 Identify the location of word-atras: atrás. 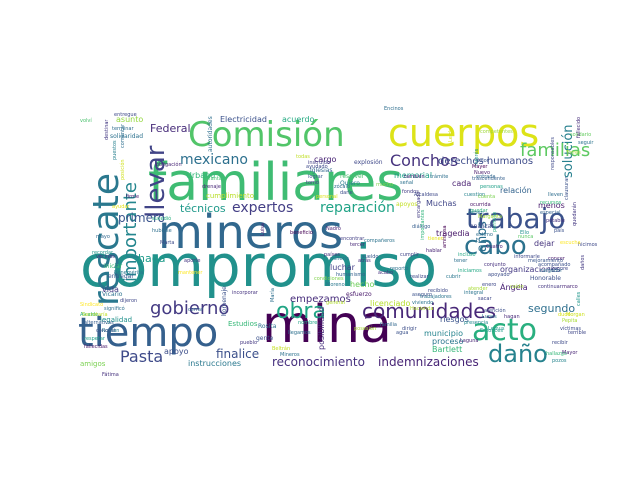
(364, 260).